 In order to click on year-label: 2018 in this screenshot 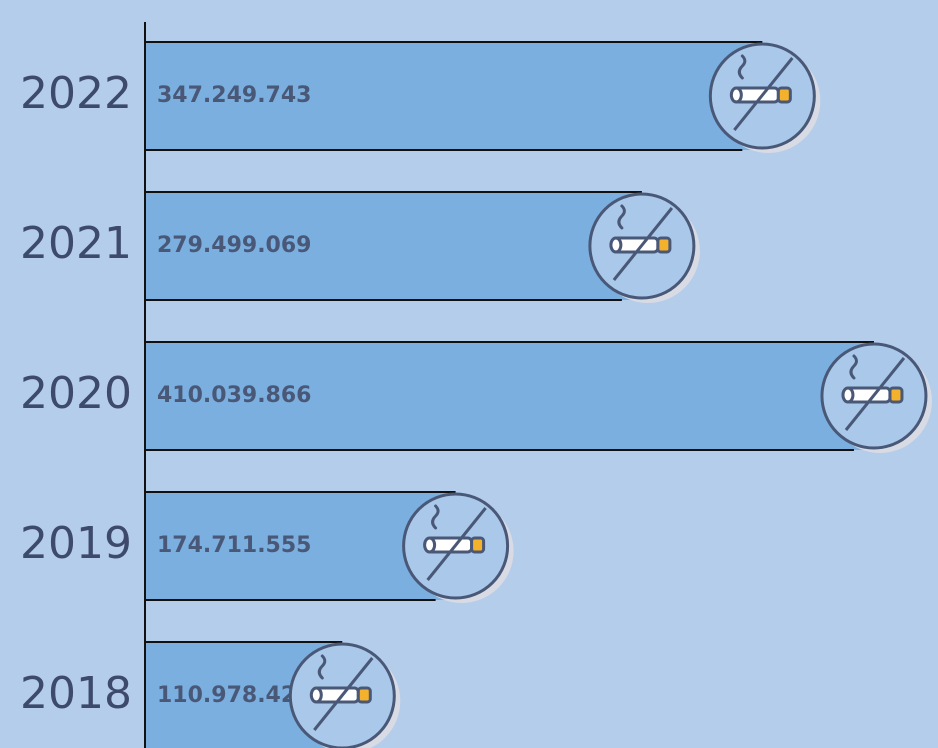, I will do `click(76, 693)`.